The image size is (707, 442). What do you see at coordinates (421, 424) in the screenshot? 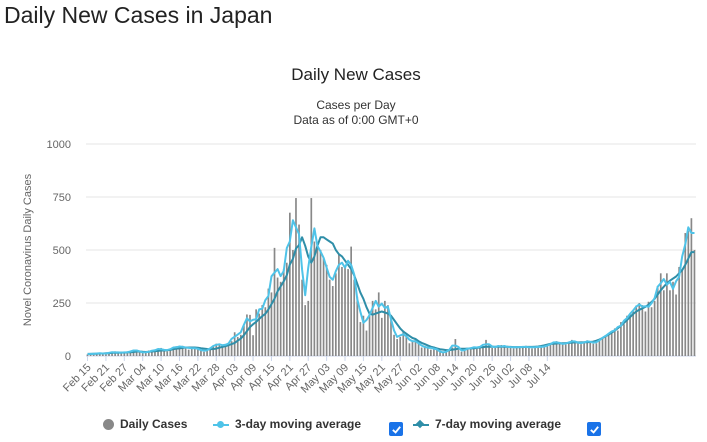
I see `diamond-line-marker-icon` at bounding box center [421, 424].